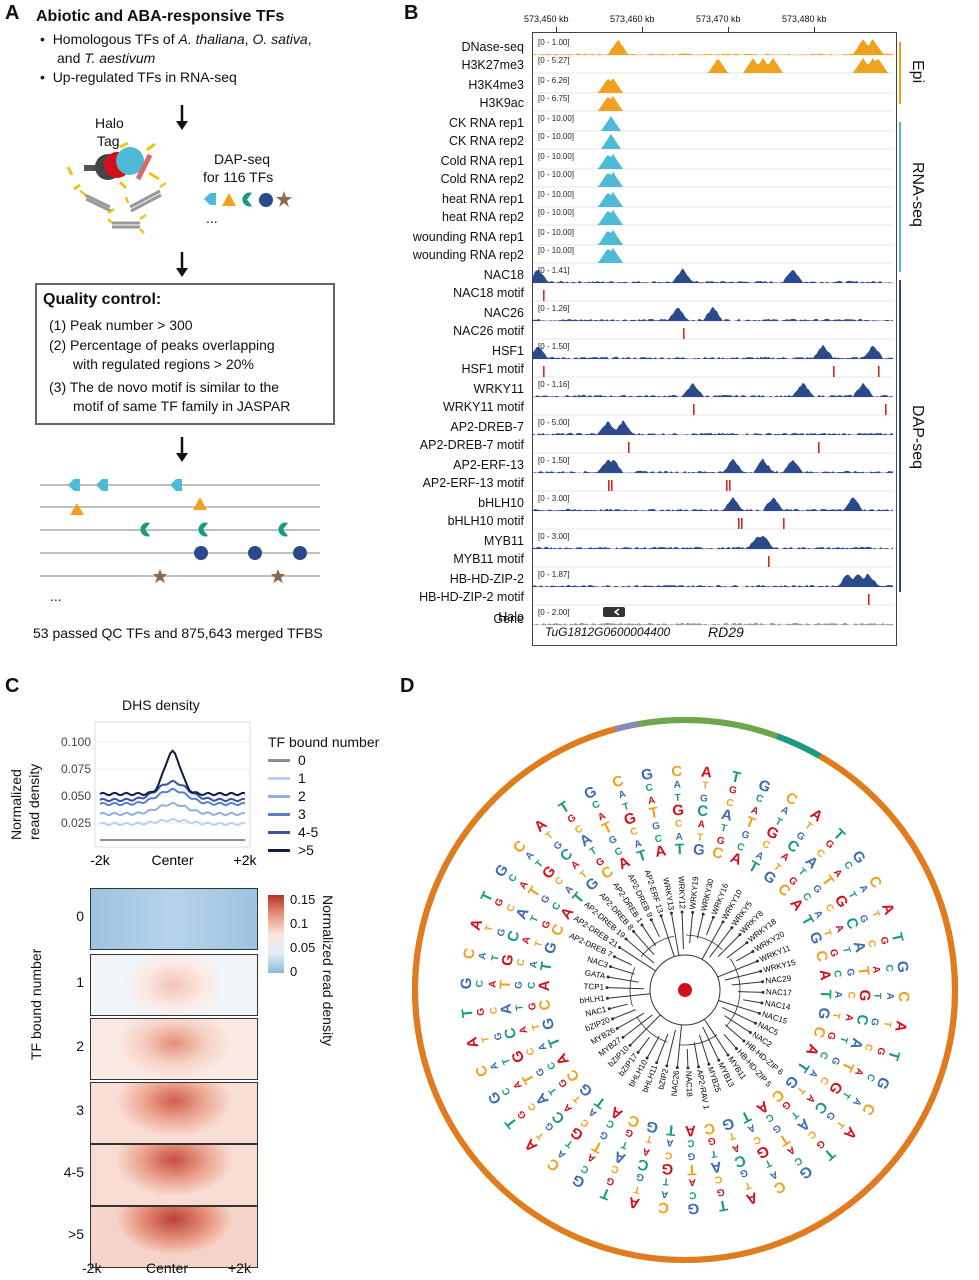  I want to click on legend-item: 3, so click(287, 815).